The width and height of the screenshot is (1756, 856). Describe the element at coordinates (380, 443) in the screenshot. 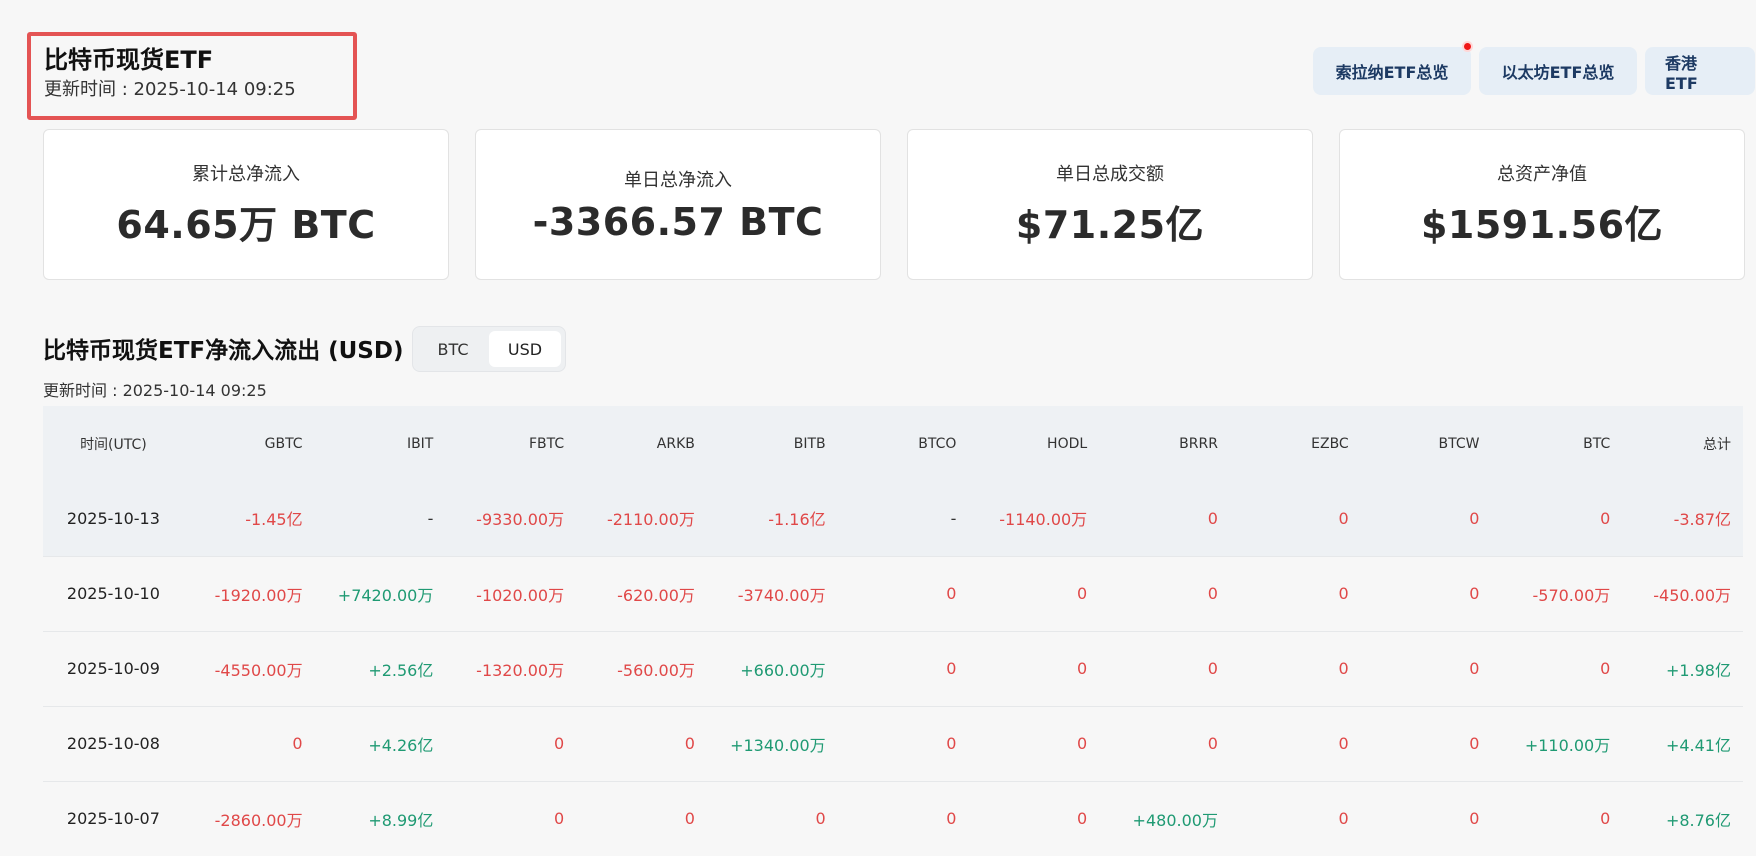

I see `column-header: IBIT` at that location.